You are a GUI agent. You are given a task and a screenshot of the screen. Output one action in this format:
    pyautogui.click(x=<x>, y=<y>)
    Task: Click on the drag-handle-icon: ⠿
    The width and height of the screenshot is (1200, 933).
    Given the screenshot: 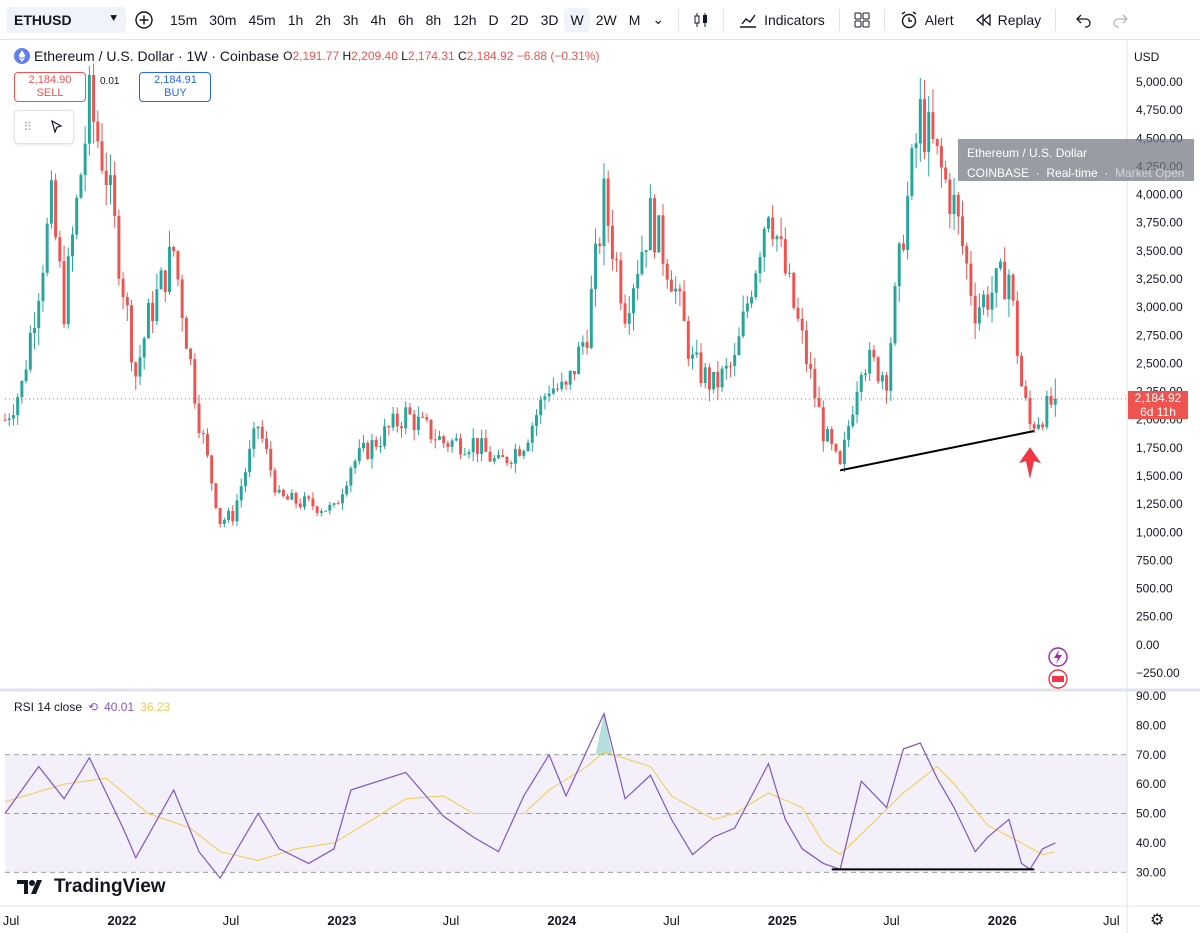 What is the action you would take?
    pyautogui.click(x=28, y=127)
    